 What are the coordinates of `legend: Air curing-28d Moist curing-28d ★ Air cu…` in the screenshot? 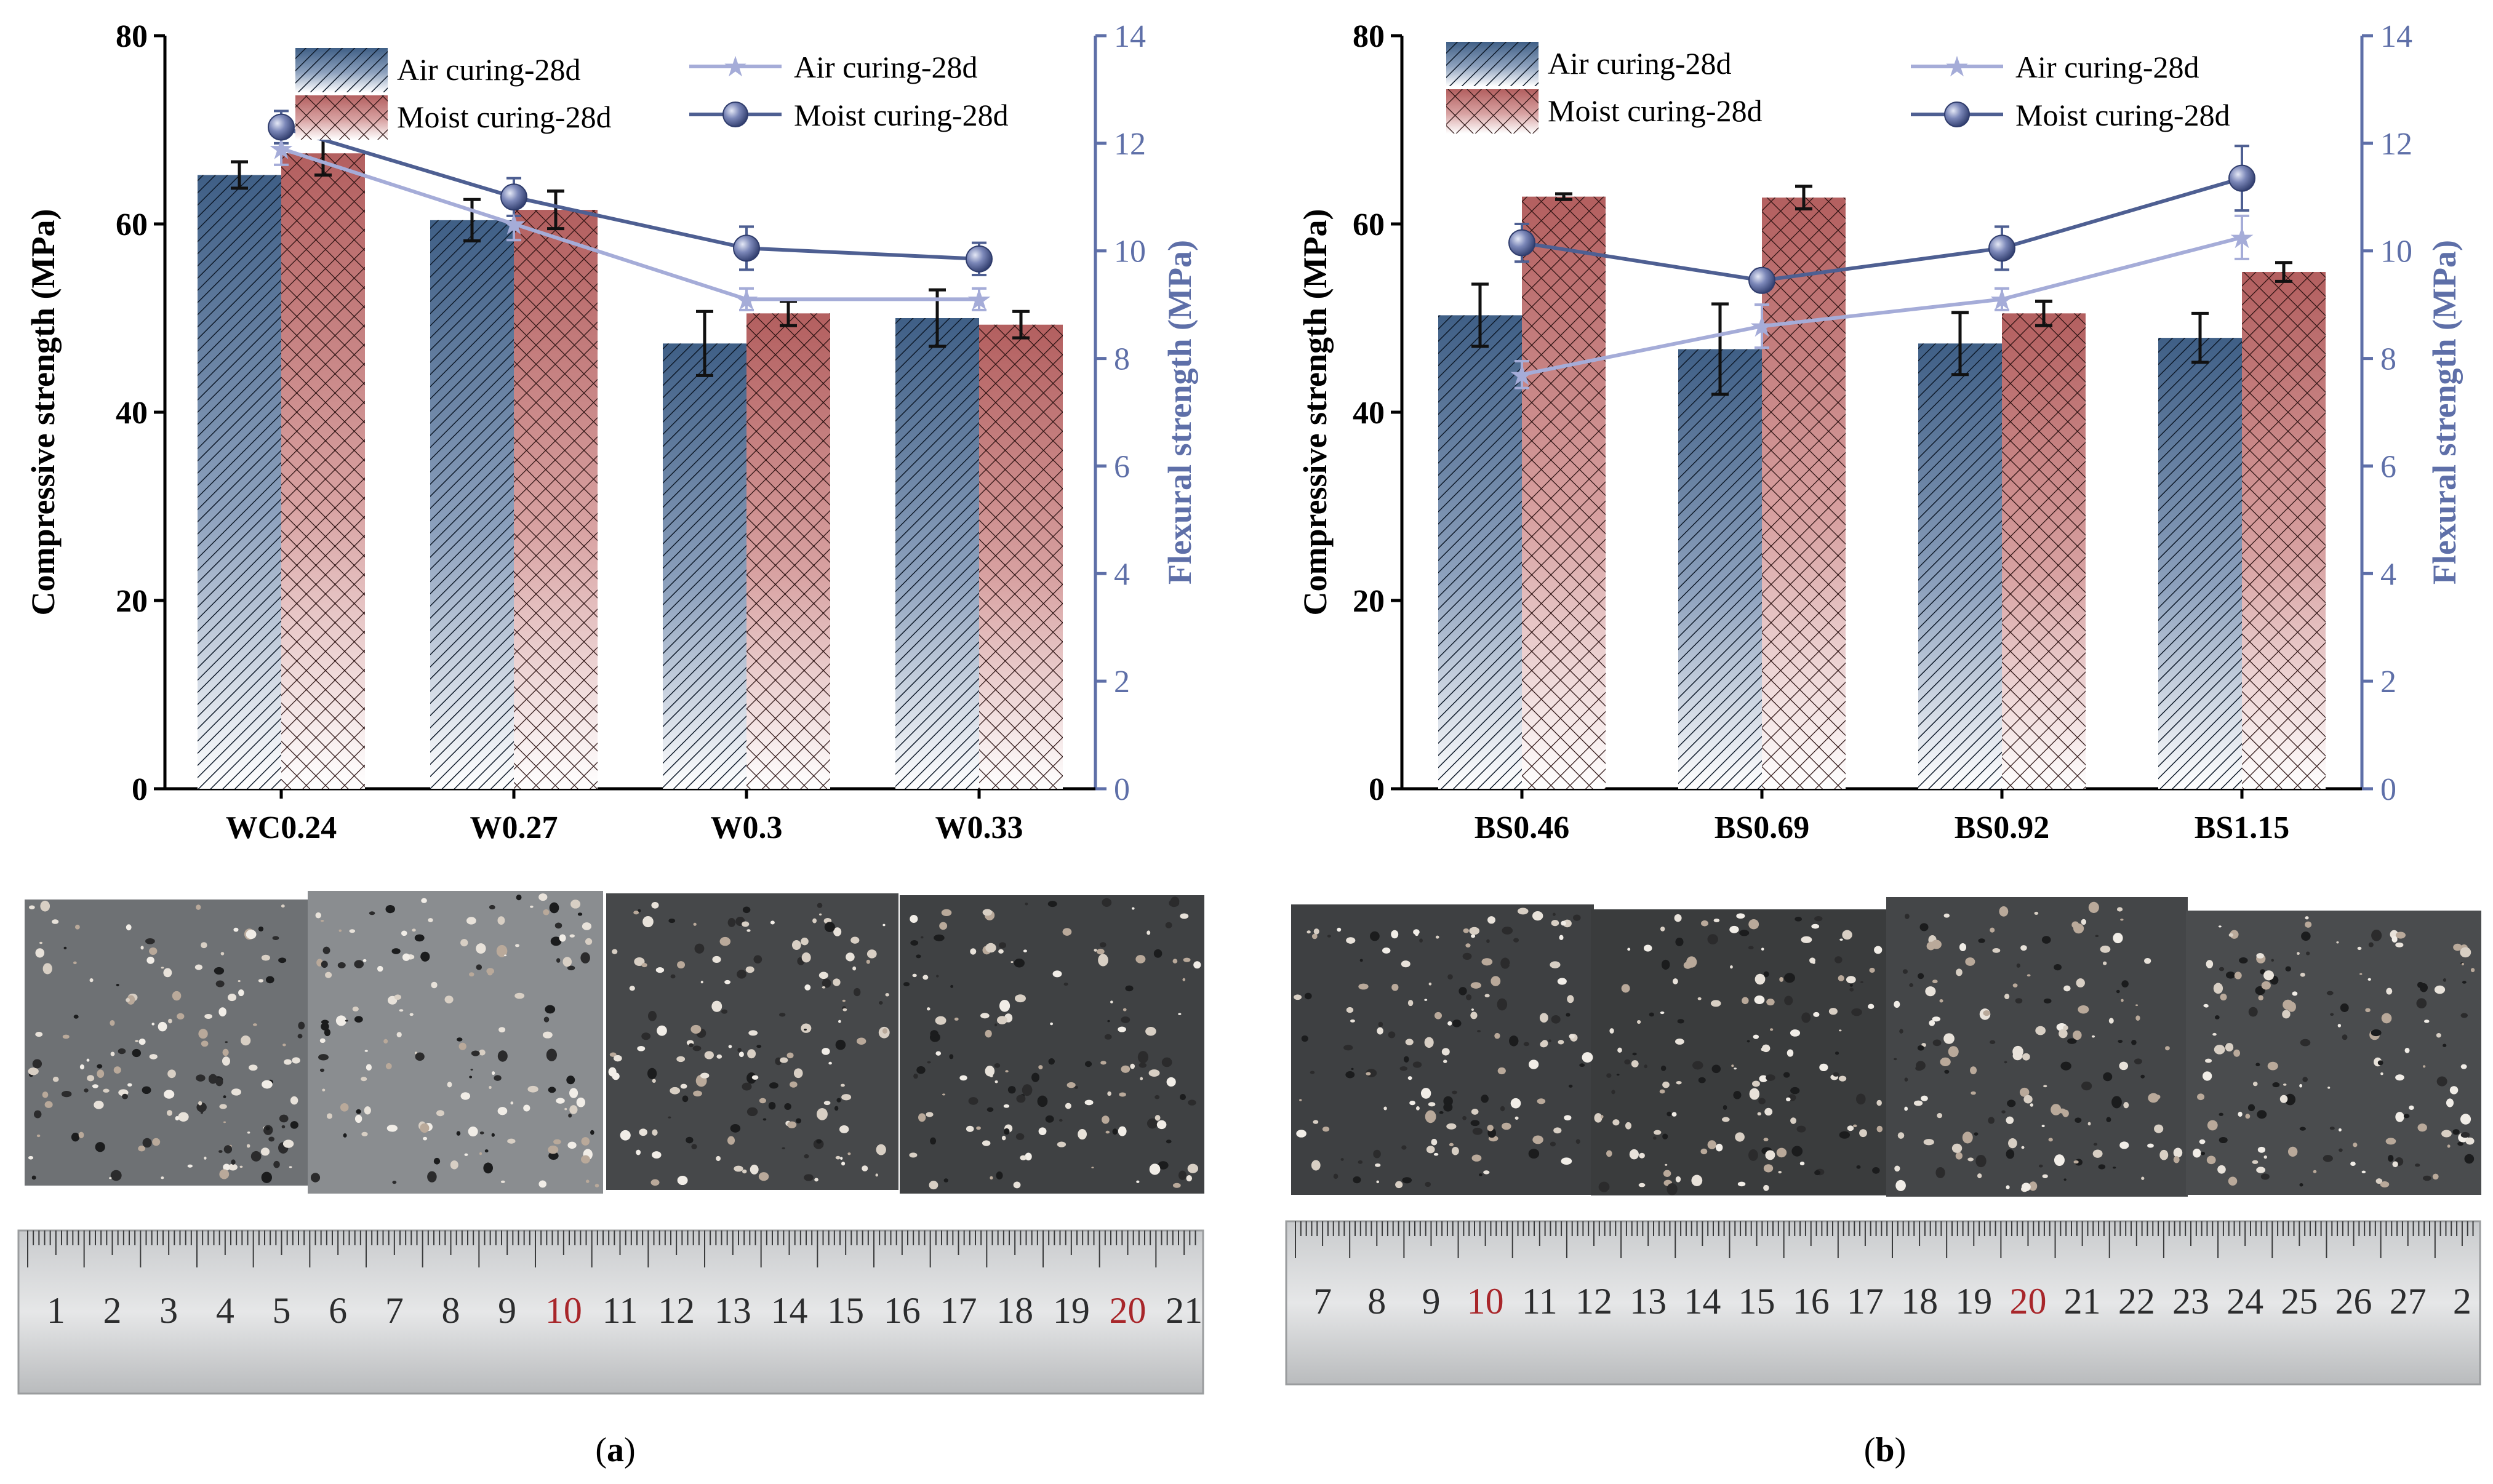 It's located at (1838, 88).